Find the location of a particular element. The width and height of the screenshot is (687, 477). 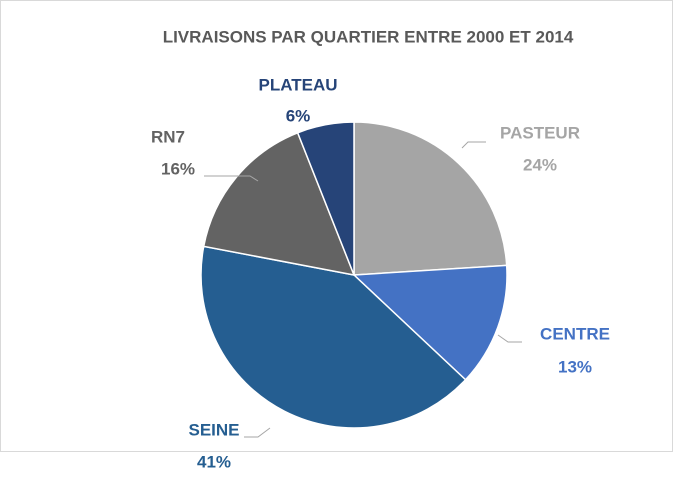

slice-label: PLATEAU is located at coordinates (297, 84).